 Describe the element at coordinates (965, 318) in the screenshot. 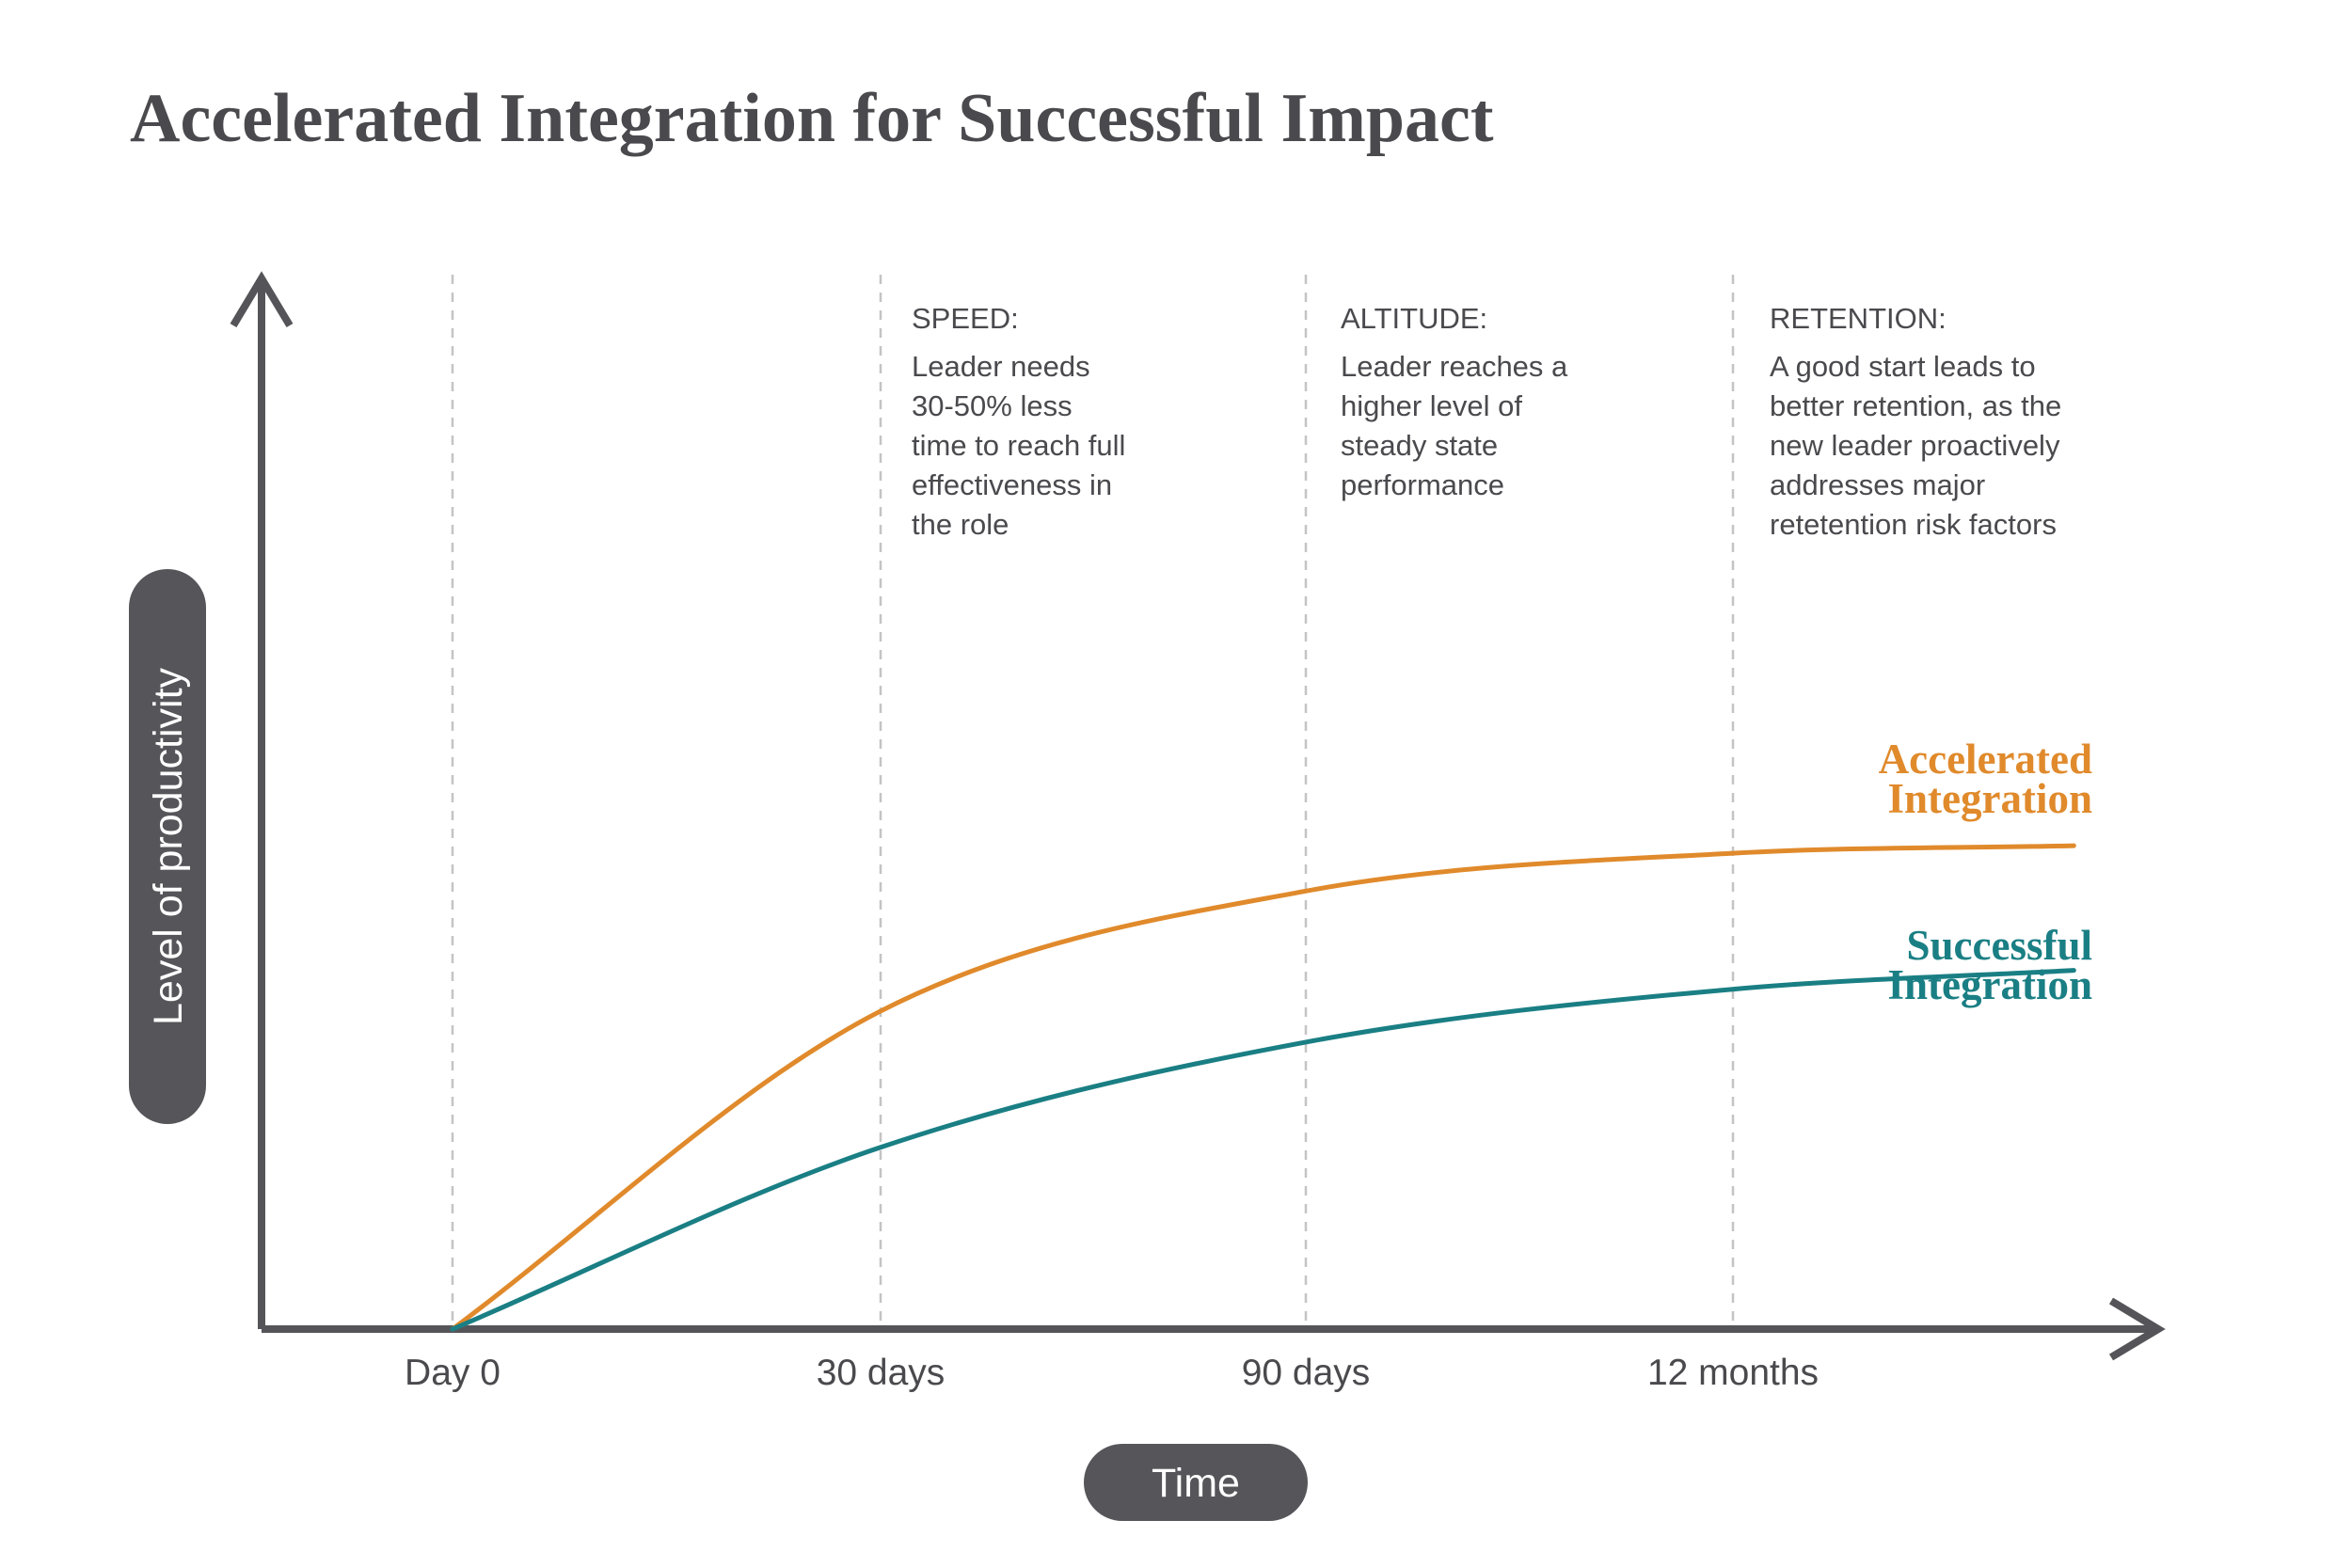

I see `annotation-heading: SPEED:` at that location.